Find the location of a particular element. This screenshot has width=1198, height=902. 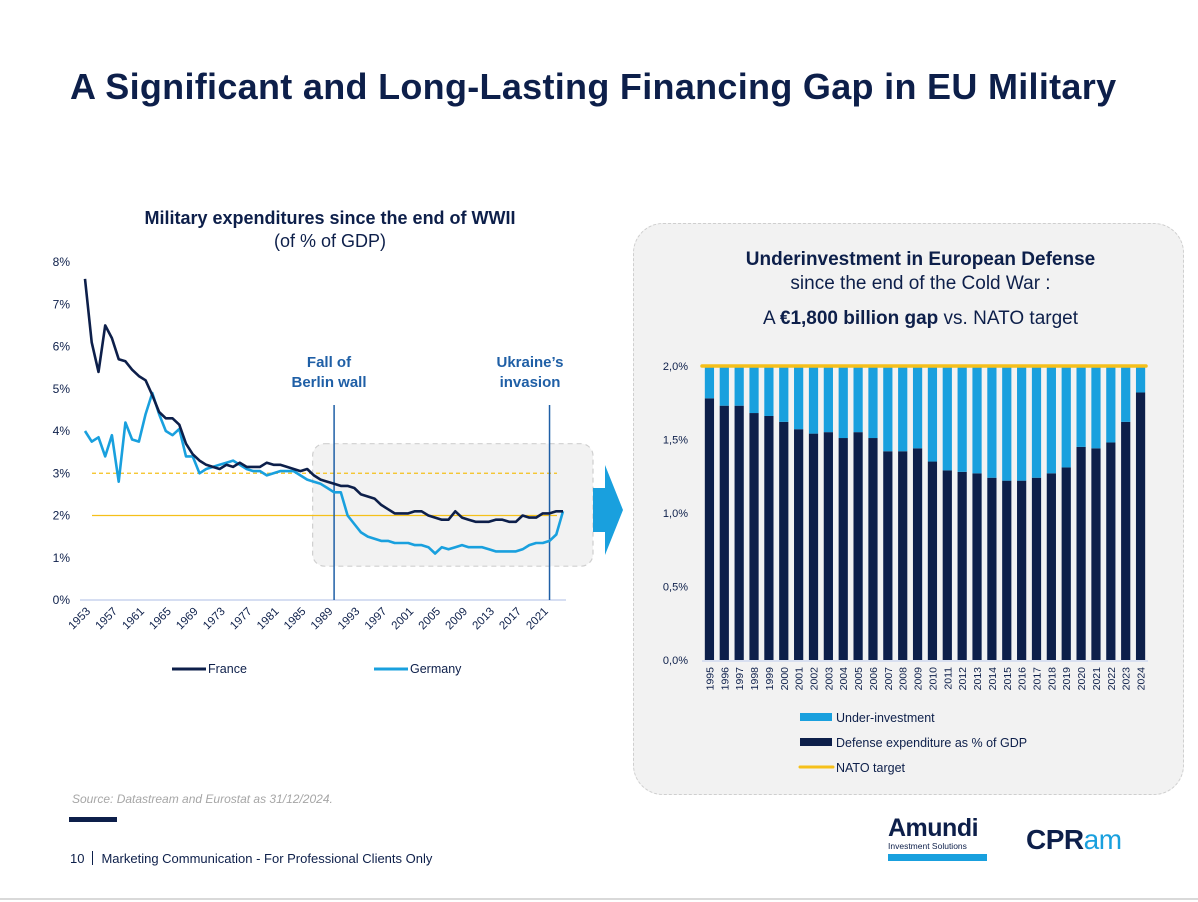

bar-y-tick-label: 0,5% is located at coordinates (675, 588).